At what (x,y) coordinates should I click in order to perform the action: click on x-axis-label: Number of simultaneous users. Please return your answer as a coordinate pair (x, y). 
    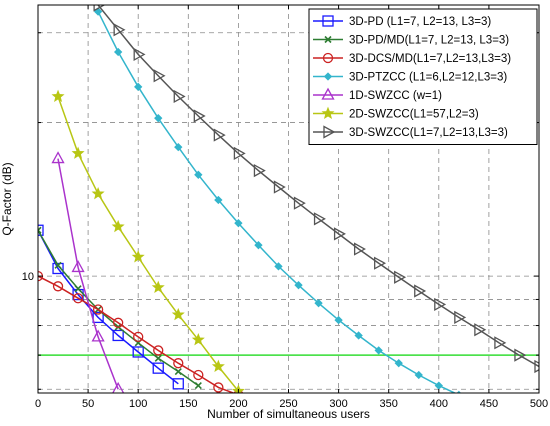
    Looking at the image, I should click on (288, 414).